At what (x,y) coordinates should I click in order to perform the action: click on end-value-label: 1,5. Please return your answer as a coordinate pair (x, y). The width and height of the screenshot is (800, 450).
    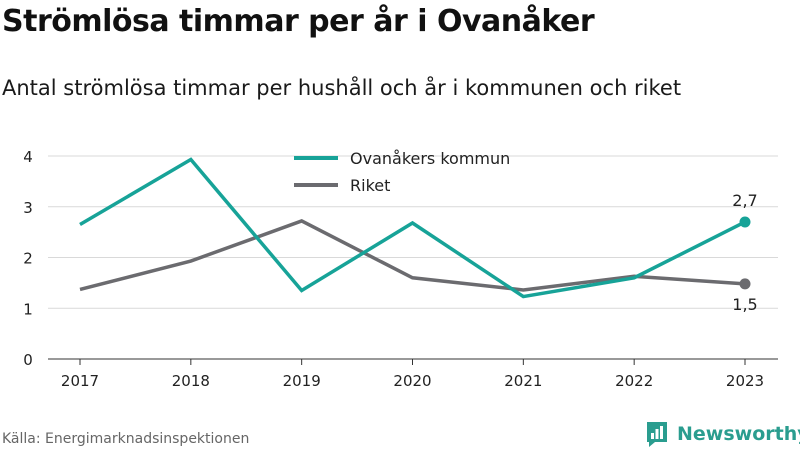
    Looking at the image, I should click on (744, 304).